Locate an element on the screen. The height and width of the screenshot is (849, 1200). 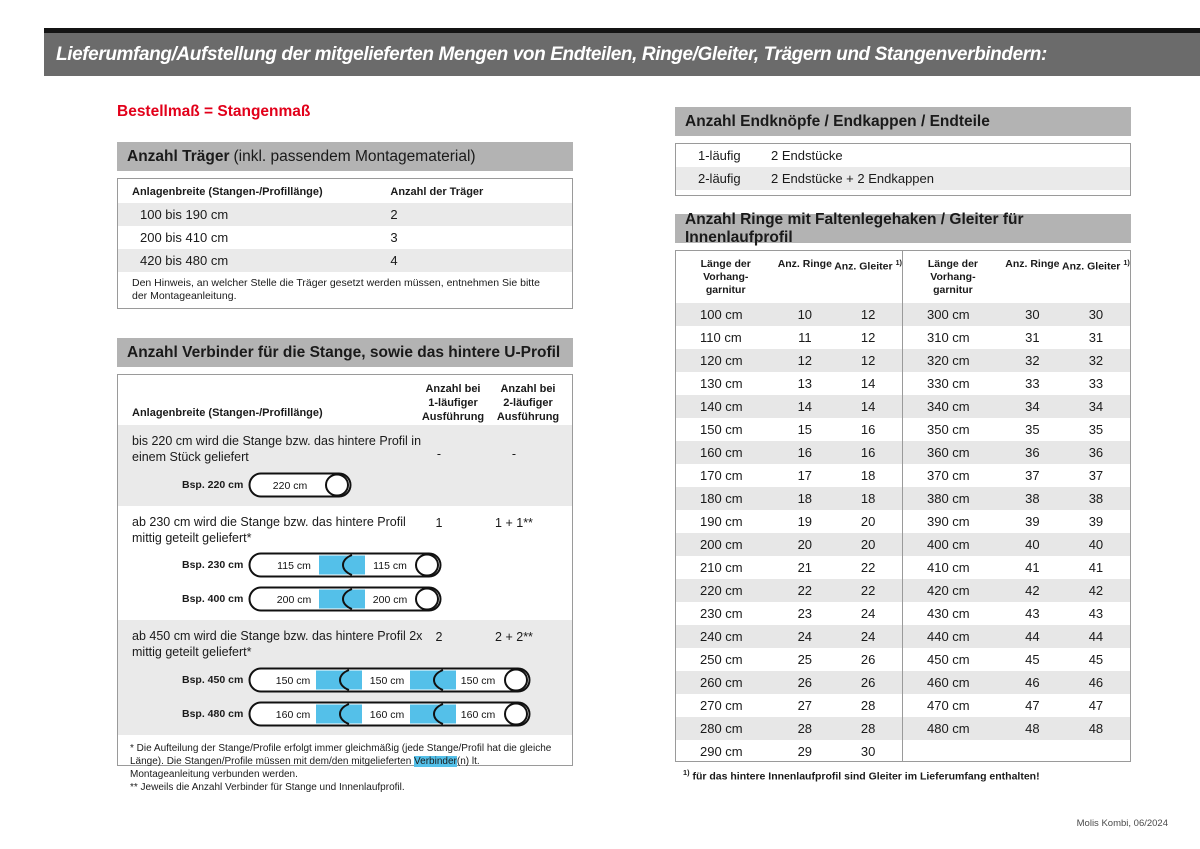
column-header: Anzahl bei 2-läufiger Ausführung is located at coordinates (528, 403).